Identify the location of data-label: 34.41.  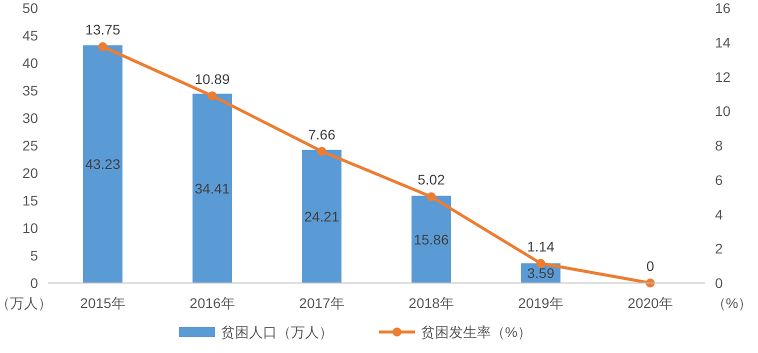
(212, 188).